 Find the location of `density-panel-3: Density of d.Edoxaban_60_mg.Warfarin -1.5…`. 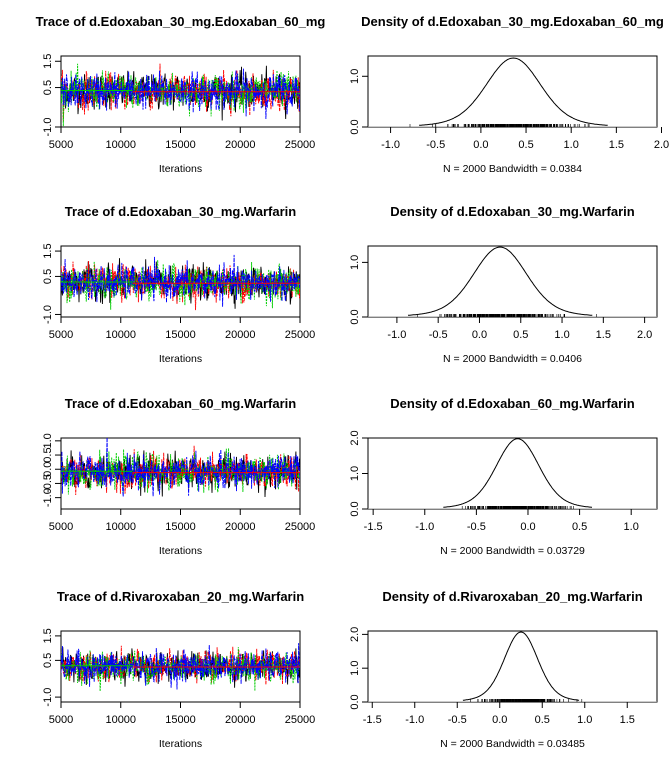

density-panel-3: Density of d.Edoxaban_60_mg.Warfarin -1.5… is located at coordinates (503, 476).